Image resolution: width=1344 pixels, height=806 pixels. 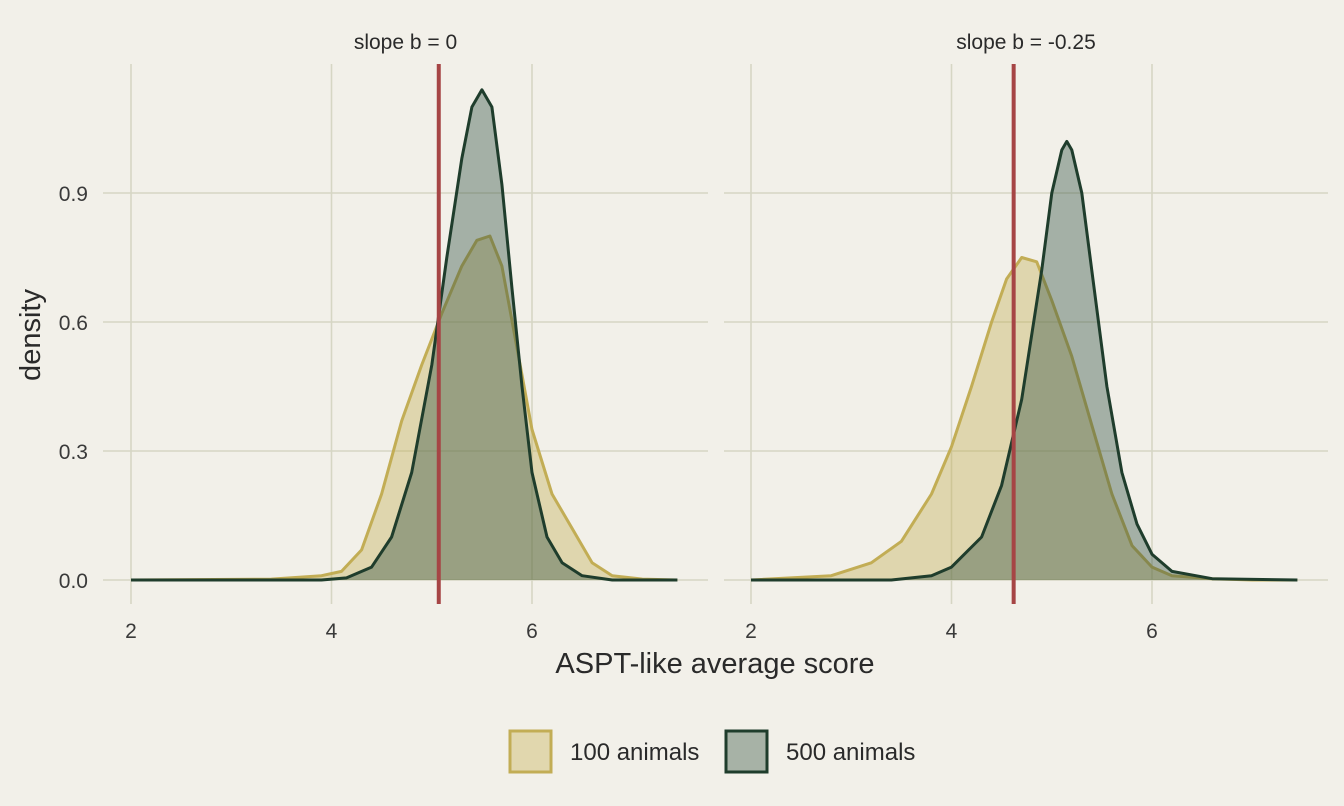 I want to click on y-tick-label: 0.0, so click(x=73, y=581).